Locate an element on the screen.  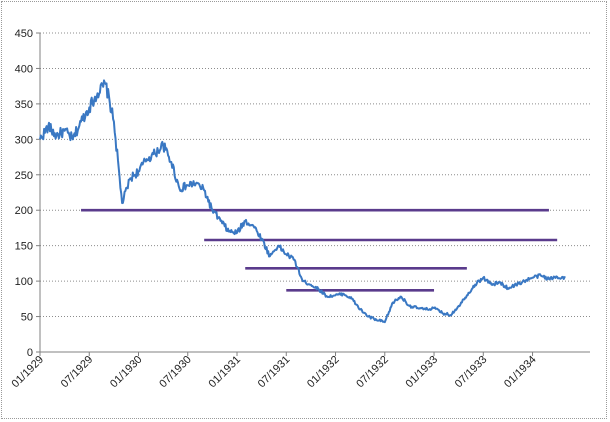
x-tick-label: 07/1930 is located at coordinates (175, 372).